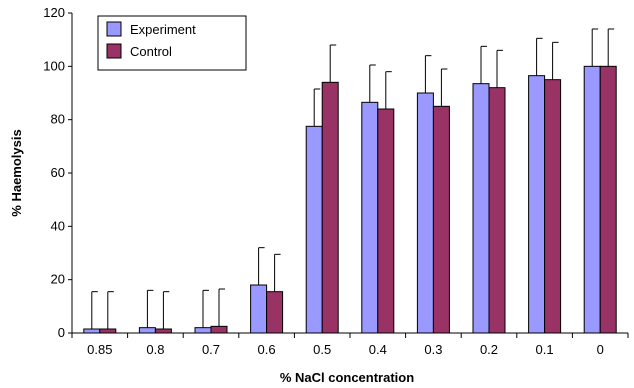 This screenshot has height=388, width=634. What do you see at coordinates (322, 349) in the screenshot?
I see `x-tick-label: 0.5` at bounding box center [322, 349].